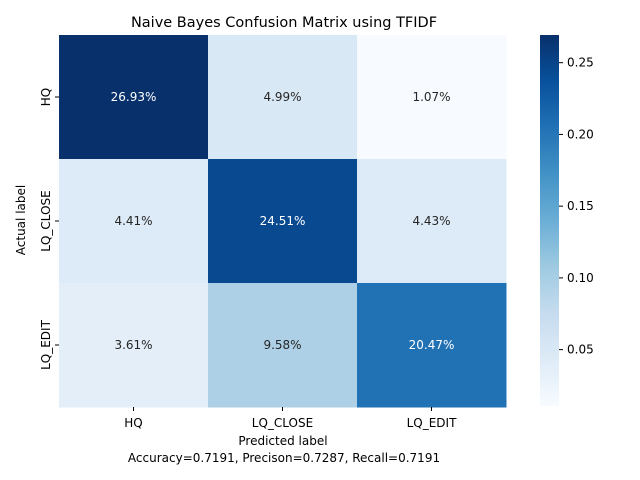  What do you see at coordinates (432, 423) in the screenshot?
I see `x-tick-label: LQ_EDIT` at bounding box center [432, 423].